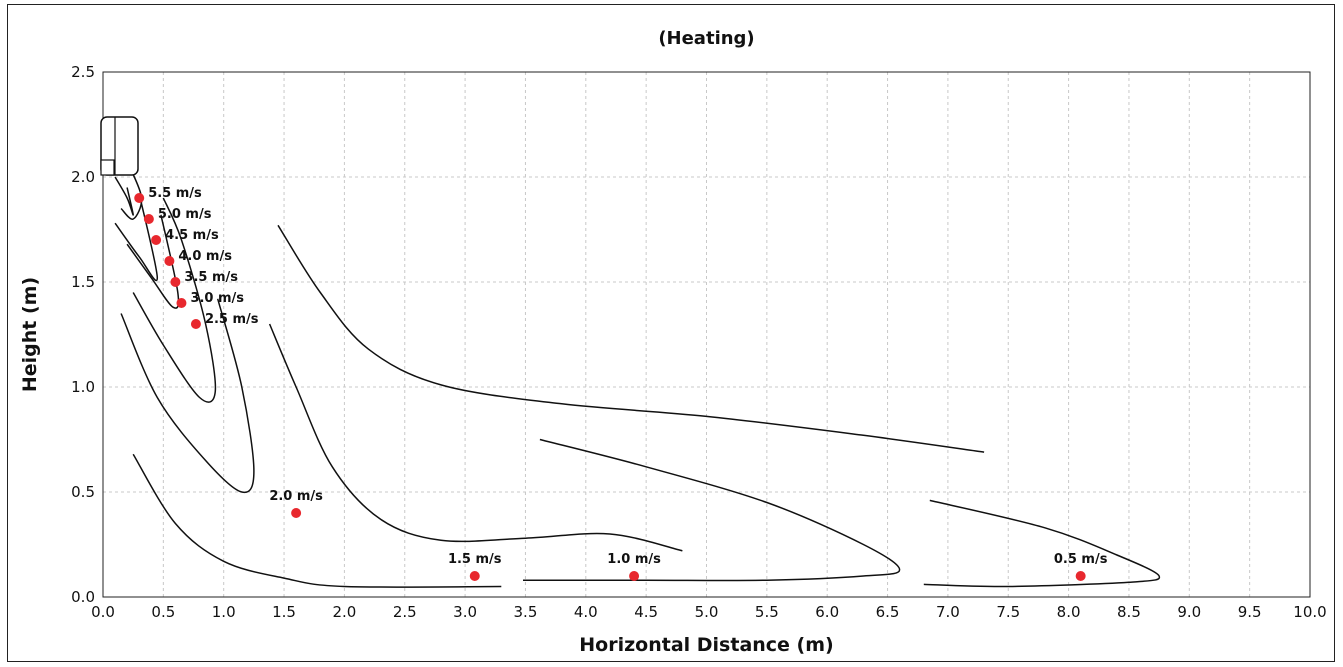 The width and height of the screenshot is (1343, 667). What do you see at coordinates (83, 597) in the screenshot?
I see `y-tick-label: 0.0` at bounding box center [83, 597].